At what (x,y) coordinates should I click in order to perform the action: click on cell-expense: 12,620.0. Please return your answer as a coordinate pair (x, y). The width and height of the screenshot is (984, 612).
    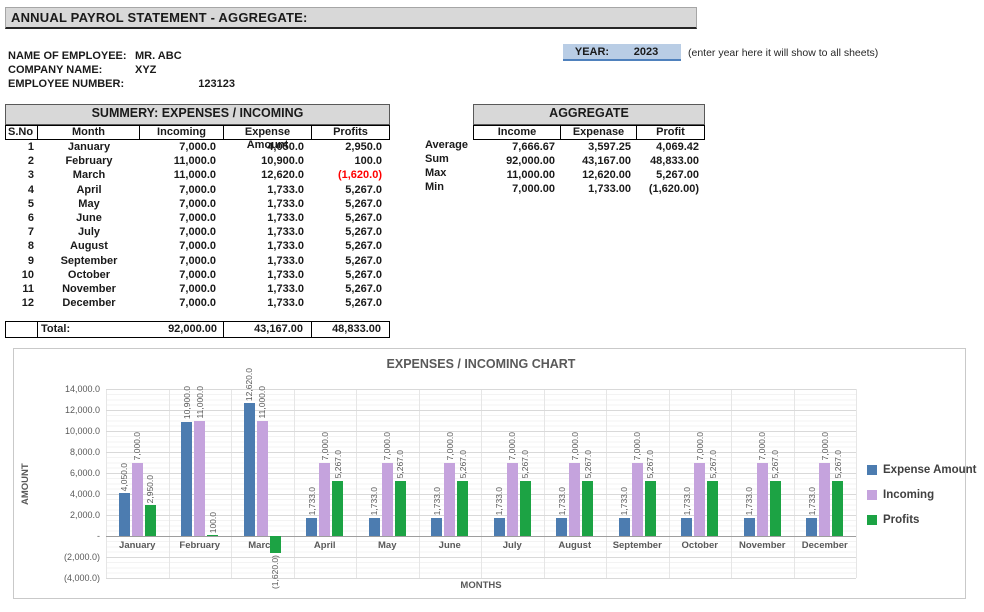
    Looking at the image, I should click on (282, 175).